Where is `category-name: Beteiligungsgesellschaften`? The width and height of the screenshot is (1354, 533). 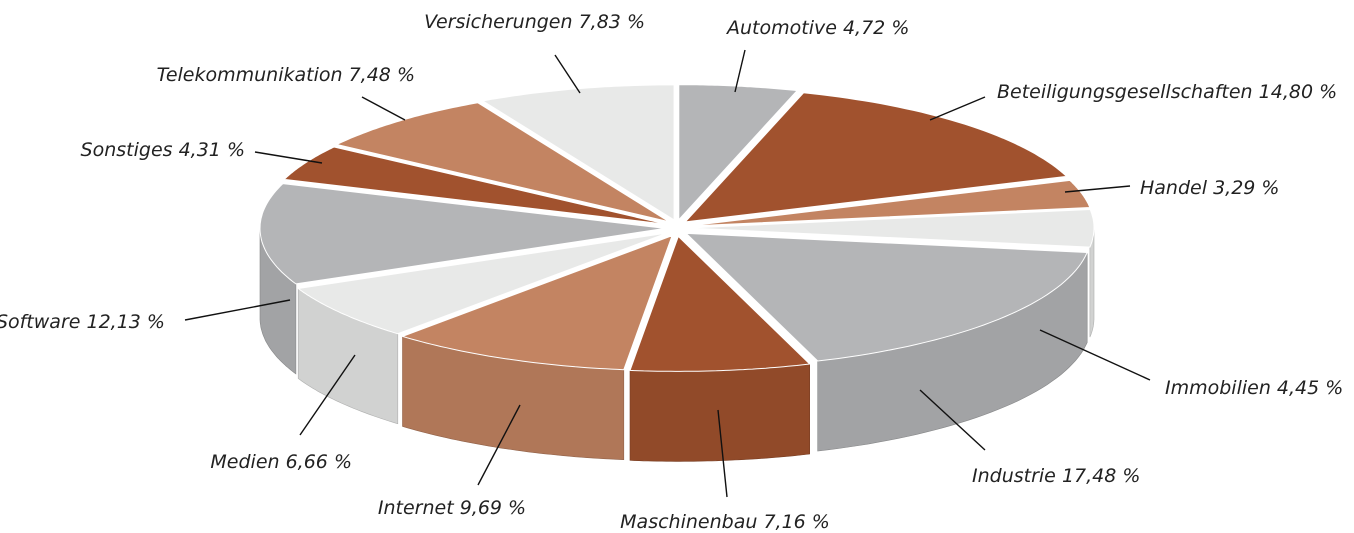
category-name: Beteiligungsgesellschaften is located at coordinates (1125, 92).